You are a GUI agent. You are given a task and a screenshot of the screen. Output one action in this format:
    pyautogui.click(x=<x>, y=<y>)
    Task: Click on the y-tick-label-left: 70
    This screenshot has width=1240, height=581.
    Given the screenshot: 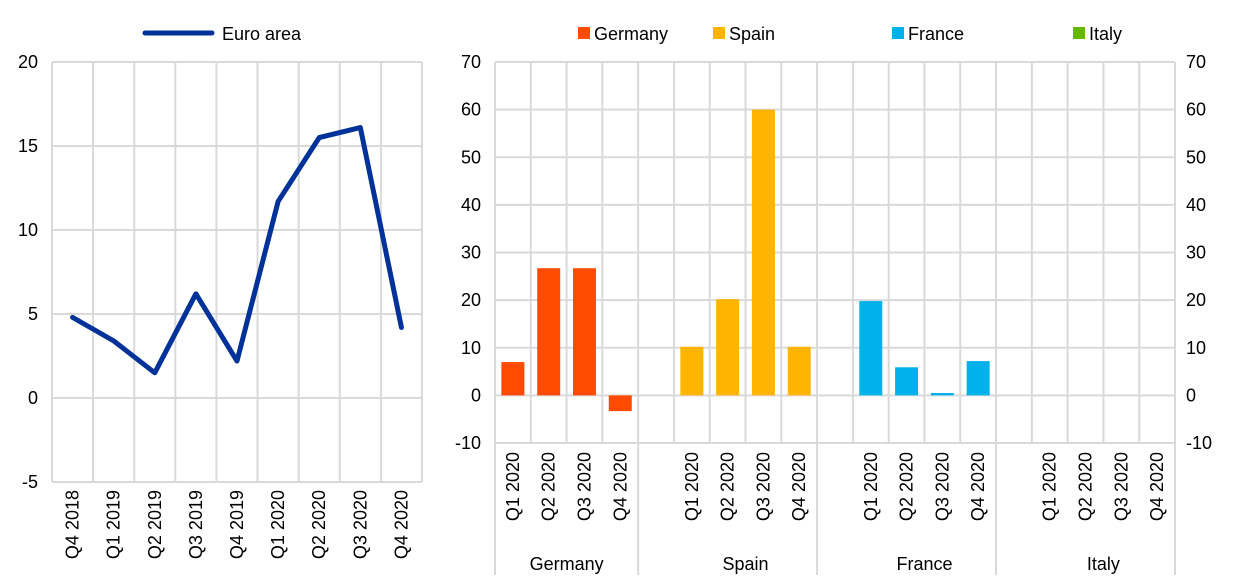 What is the action you would take?
    pyautogui.click(x=471, y=62)
    